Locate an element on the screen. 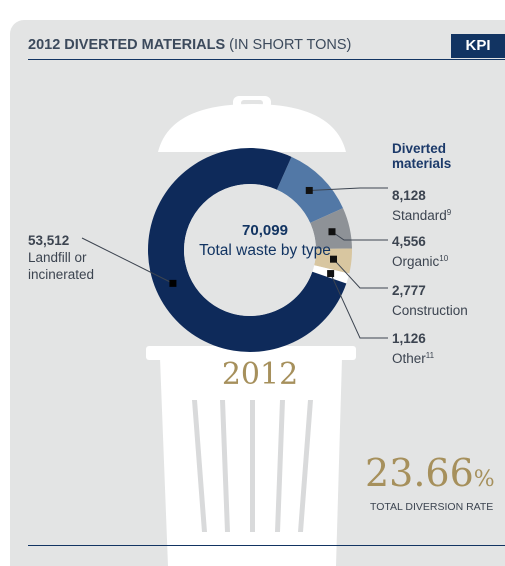  trash-lid-icon is located at coordinates (252, 124).